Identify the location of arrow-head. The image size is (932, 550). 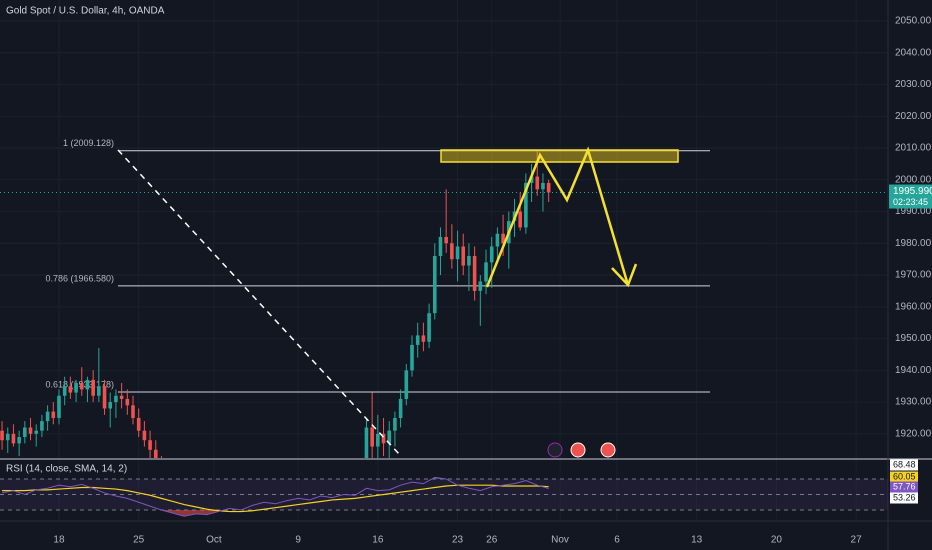
(624, 275).